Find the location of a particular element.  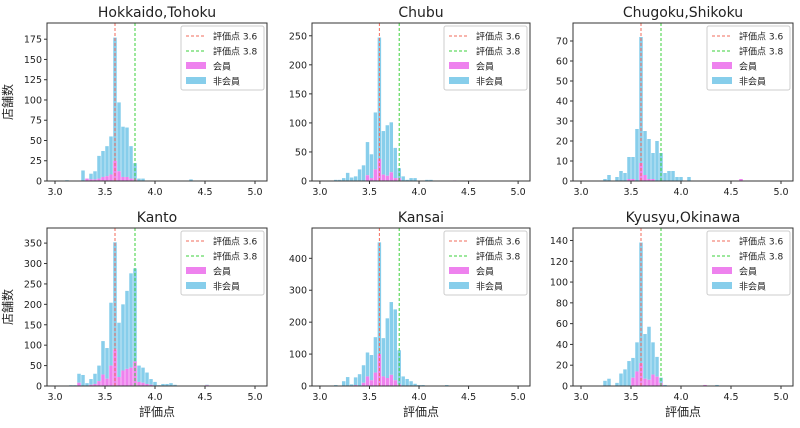

y-tick-label: 125 is located at coordinates (33, 80).